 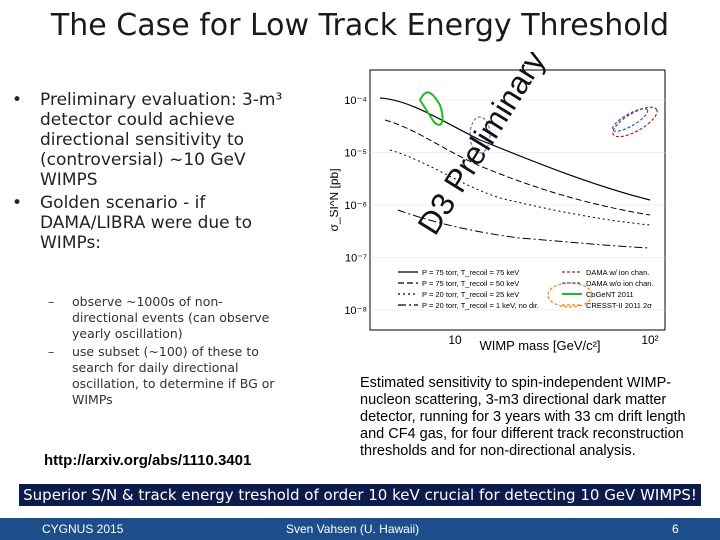 I want to click on x-tick-label: 10, so click(x=455, y=340).